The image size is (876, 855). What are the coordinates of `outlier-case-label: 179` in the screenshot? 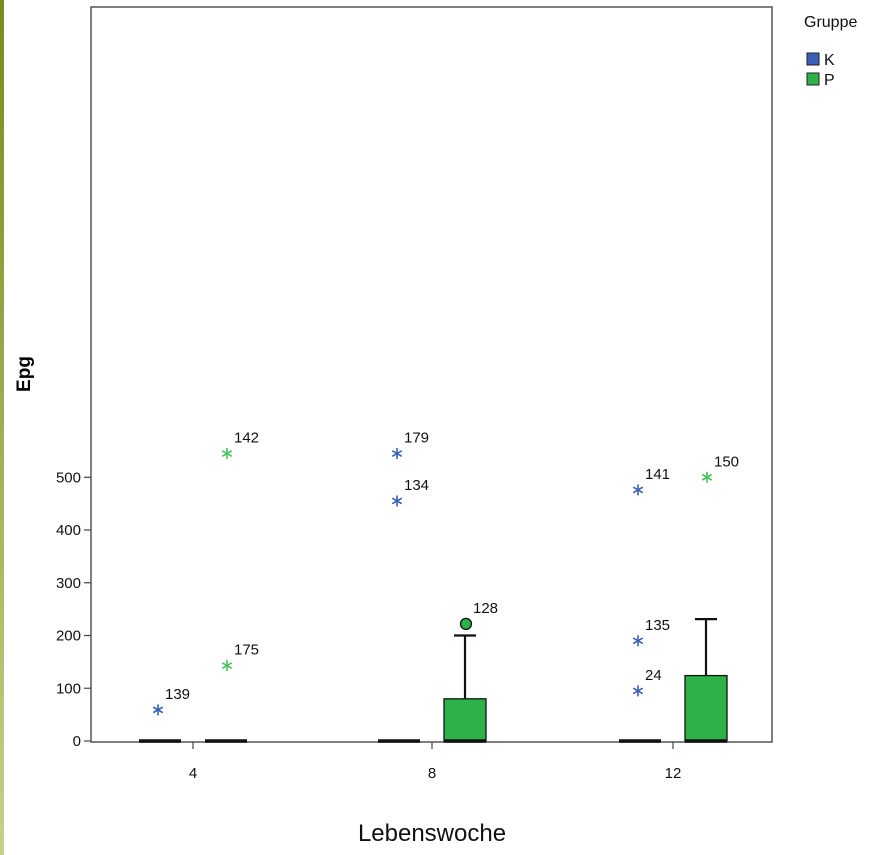 It's located at (416, 438).